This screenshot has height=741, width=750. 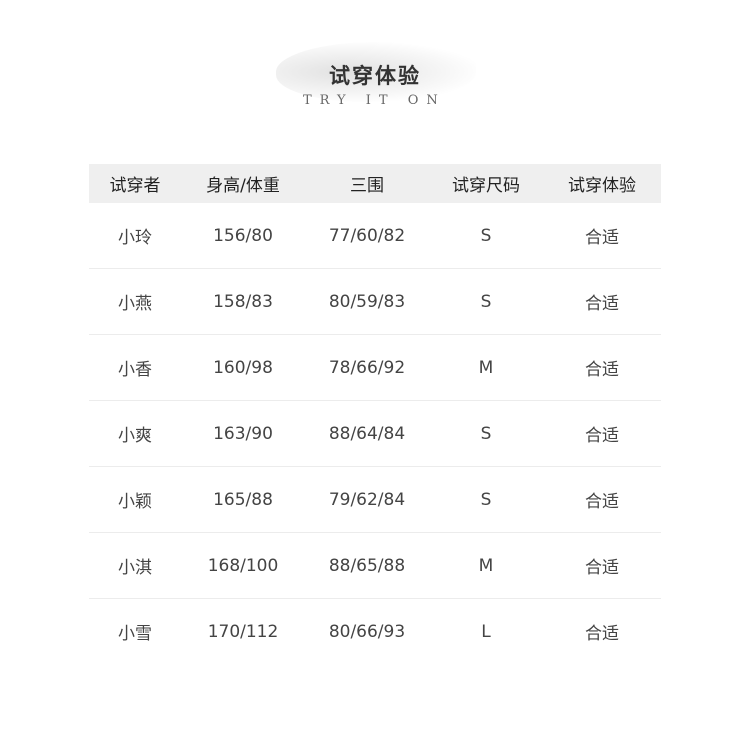 What do you see at coordinates (243, 301) in the screenshot?
I see `height-weight-cell: 158/83` at bounding box center [243, 301].